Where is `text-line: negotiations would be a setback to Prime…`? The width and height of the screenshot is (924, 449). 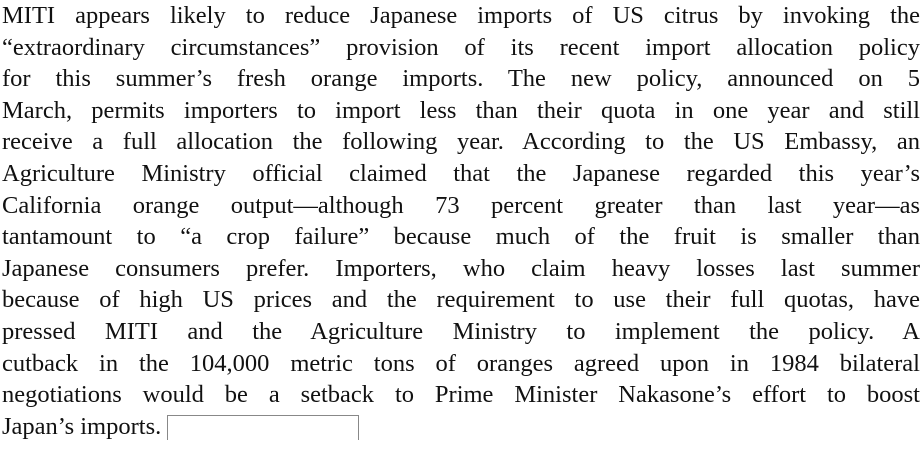 text-line: negotiations would be a setback to Prime… is located at coordinates (461, 395).